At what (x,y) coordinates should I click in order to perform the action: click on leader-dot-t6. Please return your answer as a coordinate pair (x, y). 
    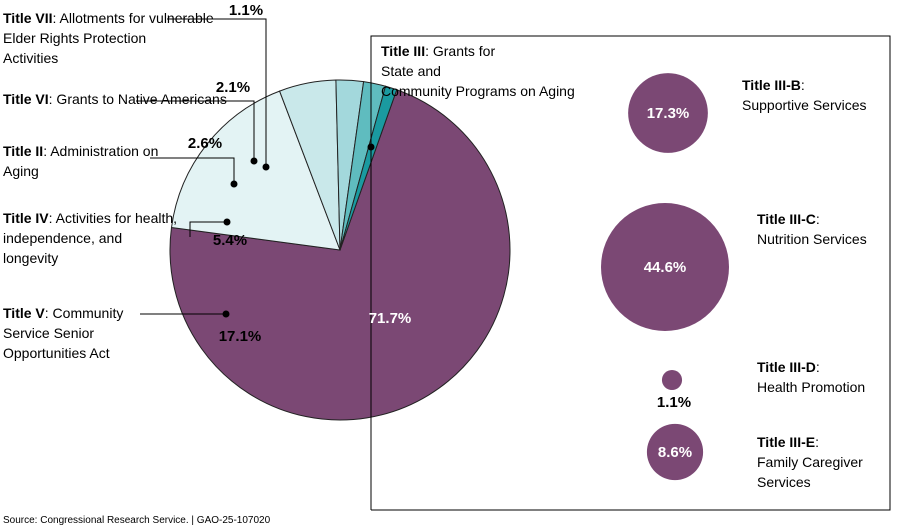
    Looking at the image, I should click on (254, 161).